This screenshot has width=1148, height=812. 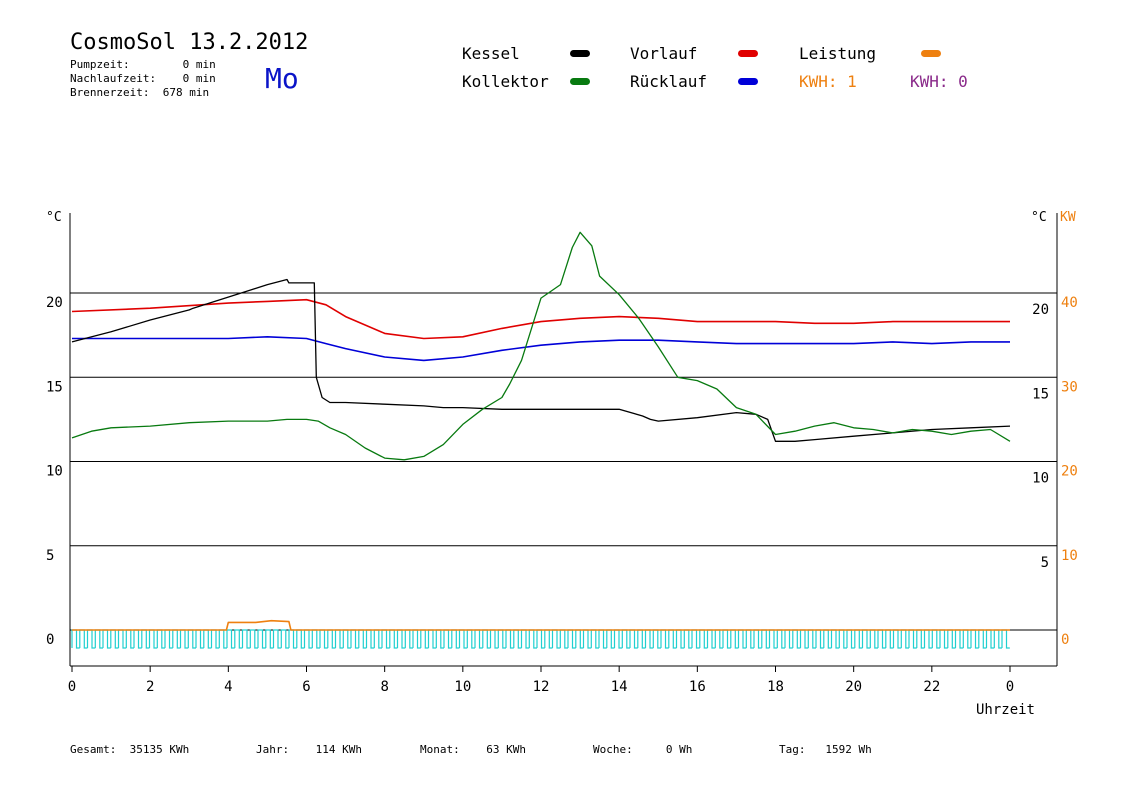 I want to click on y-left-unit: °C, so click(x=54, y=217).